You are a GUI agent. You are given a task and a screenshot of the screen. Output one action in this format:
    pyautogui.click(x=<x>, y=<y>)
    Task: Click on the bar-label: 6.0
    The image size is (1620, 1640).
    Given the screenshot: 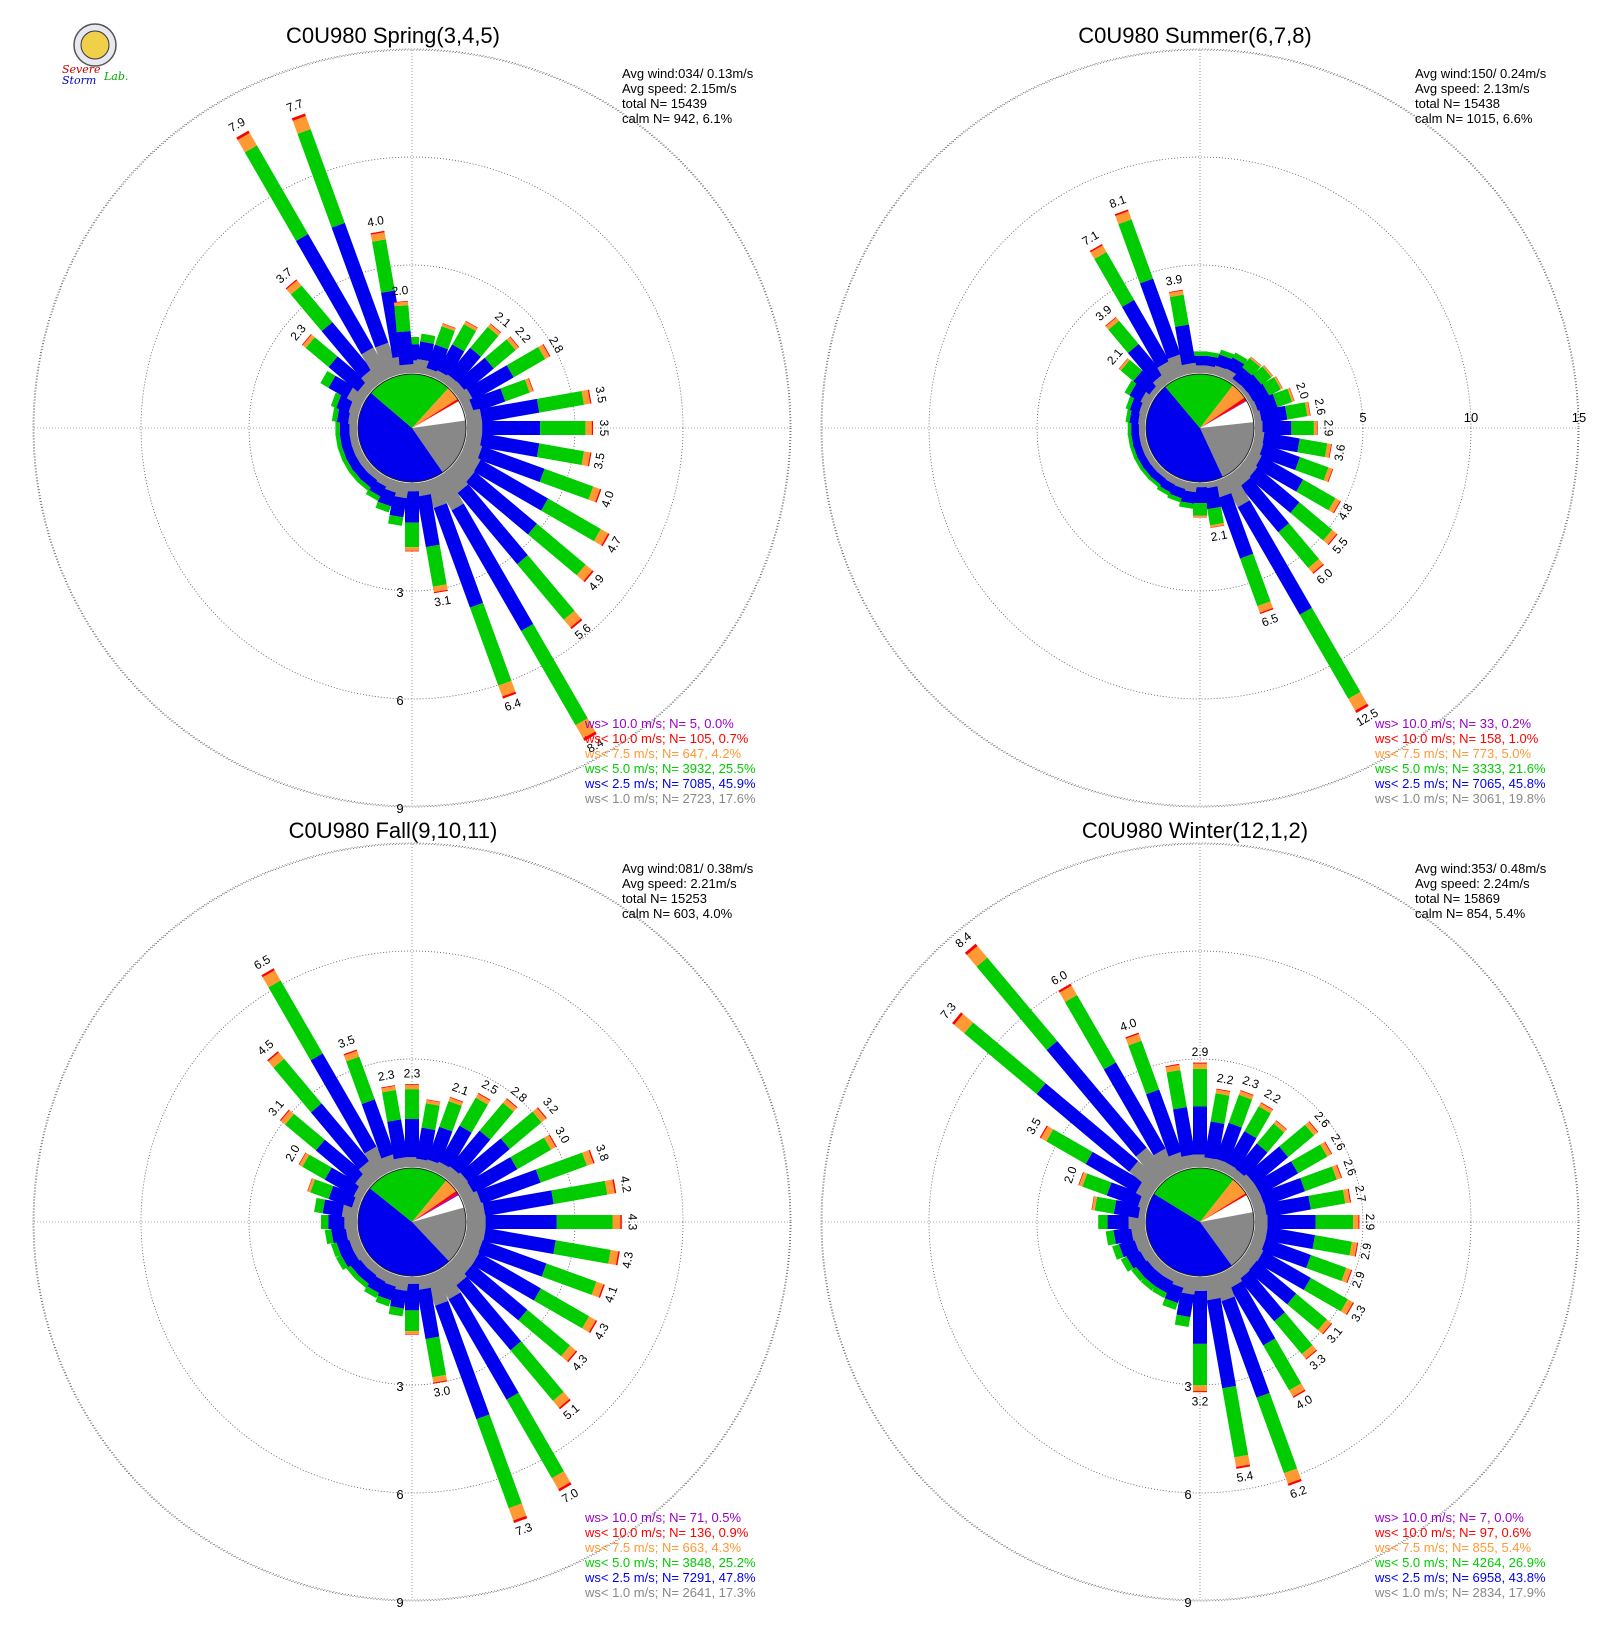 What is the action you would take?
    pyautogui.click(x=1059, y=978)
    